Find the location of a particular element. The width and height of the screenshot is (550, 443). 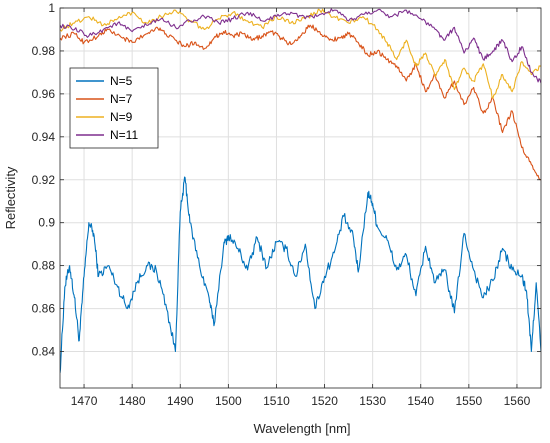

x-tick-label: 1540 is located at coordinates (420, 401).